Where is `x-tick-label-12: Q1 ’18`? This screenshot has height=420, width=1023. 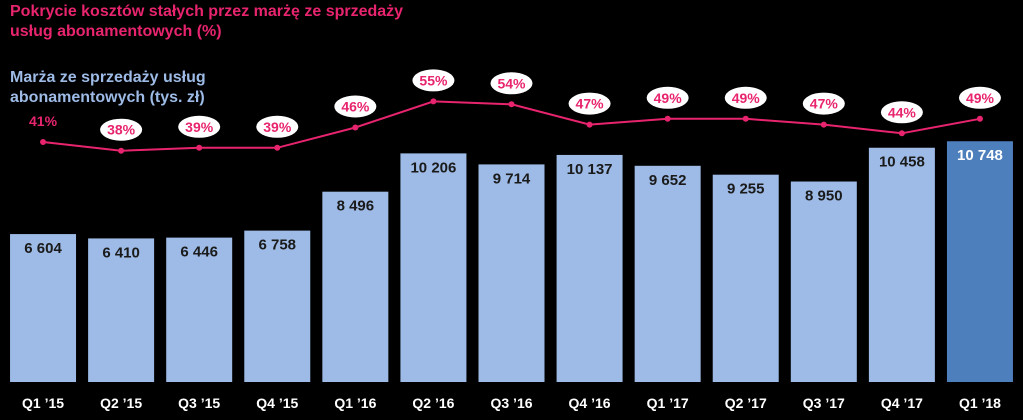 x-tick-label-12: Q1 ’18 is located at coordinates (980, 403).